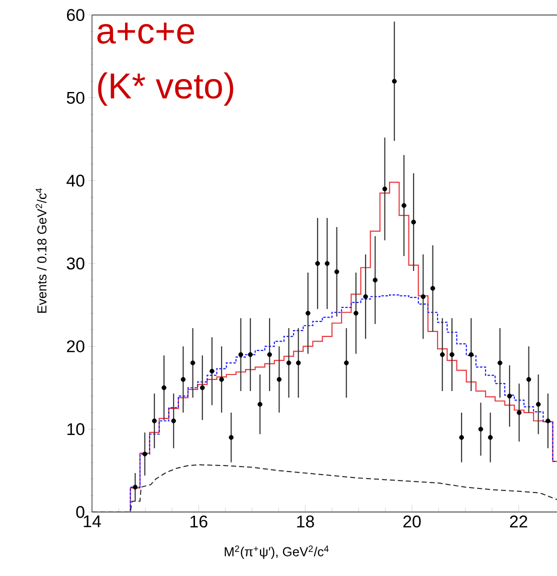  What do you see at coordinates (166, 89) in the screenshot?
I see `annotation: (K* veto)` at bounding box center [166, 89].